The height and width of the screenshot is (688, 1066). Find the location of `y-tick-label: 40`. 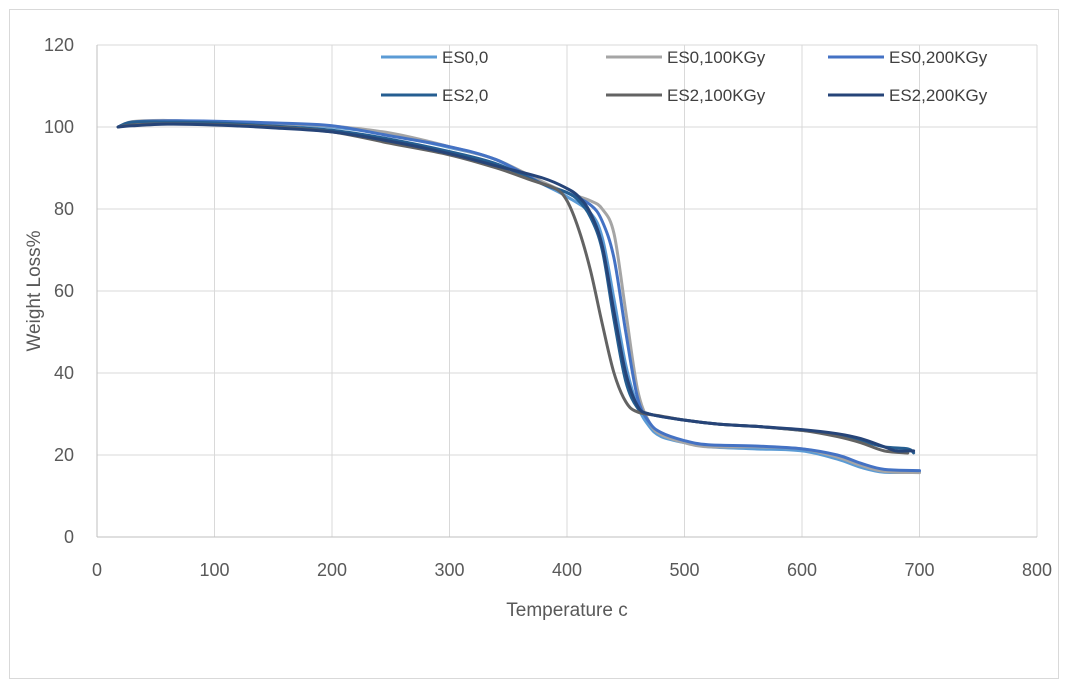

y-tick-label: 40 is located at coordinates (64, 373).